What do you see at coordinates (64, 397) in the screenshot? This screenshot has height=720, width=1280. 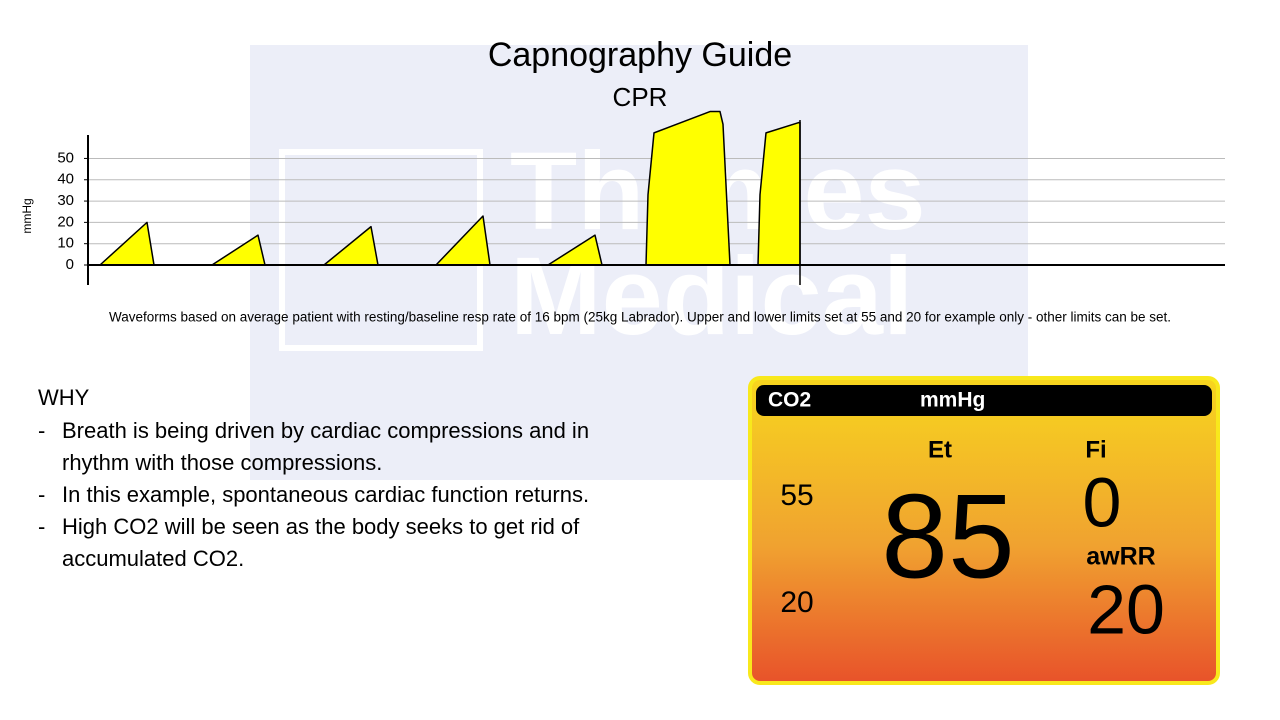 I see `why-heading: WHY` at bounding box center [64, 397].